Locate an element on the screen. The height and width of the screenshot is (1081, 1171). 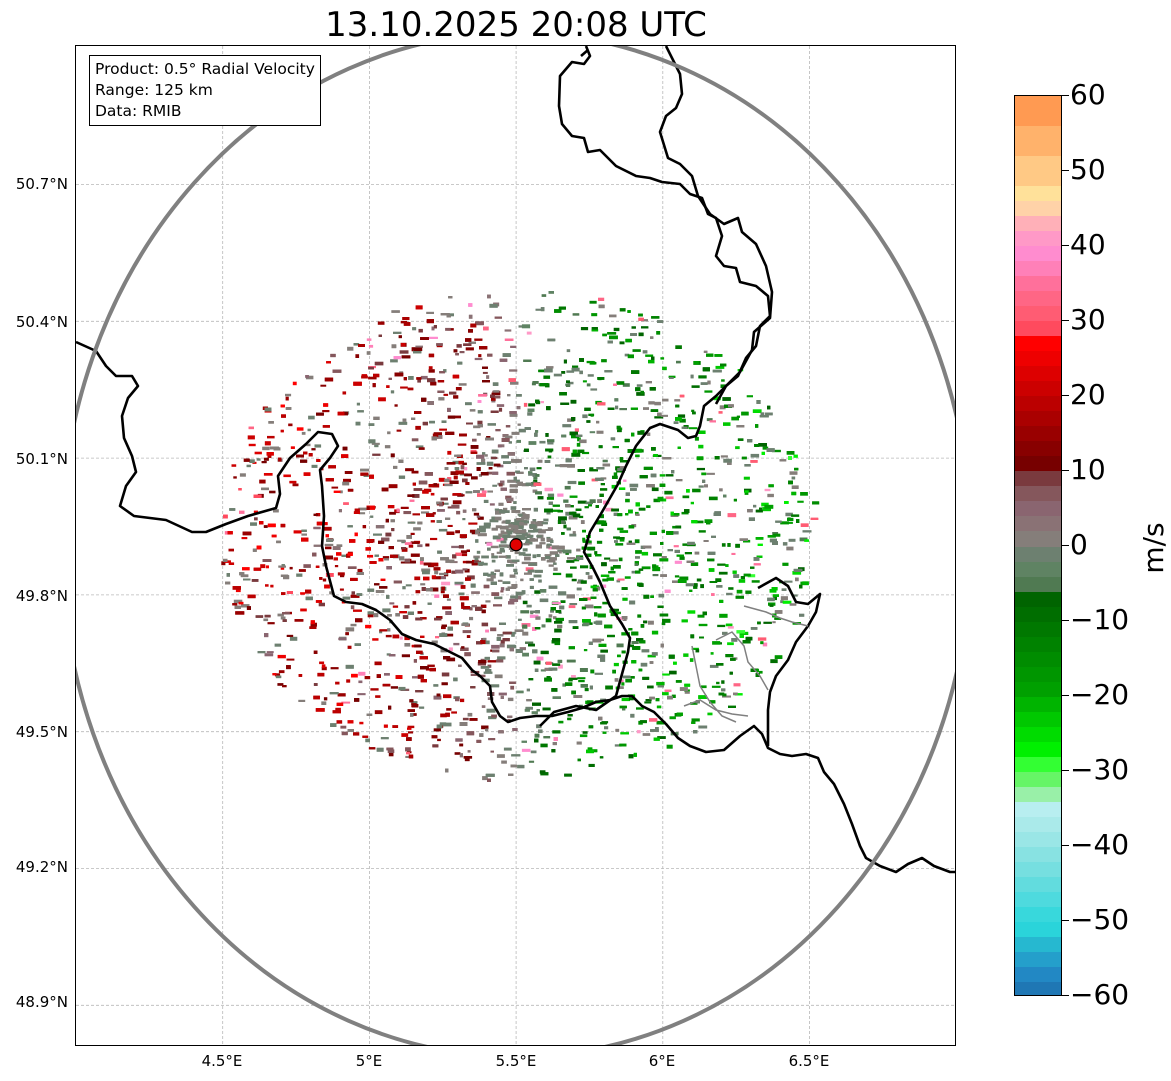
colorbar-label-30: 30 is located at coordinates (1088, 319).